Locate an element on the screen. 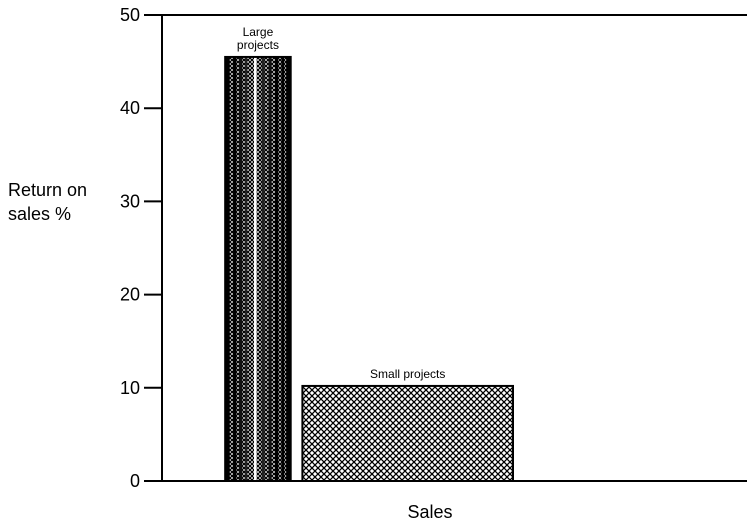 The image size is (747, 527). y-tick-label-10: 10 is located at coordinates (130, 388).